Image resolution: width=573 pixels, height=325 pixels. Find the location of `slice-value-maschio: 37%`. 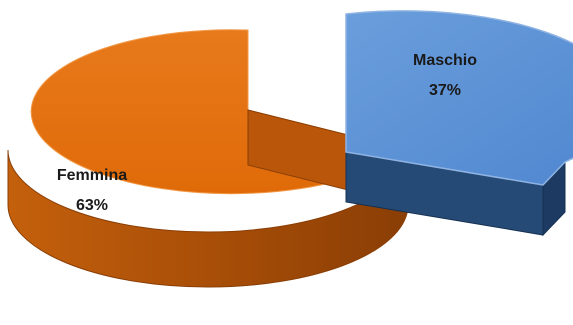

slice-value-maschio: 37% is located at coordinates (445, 90).